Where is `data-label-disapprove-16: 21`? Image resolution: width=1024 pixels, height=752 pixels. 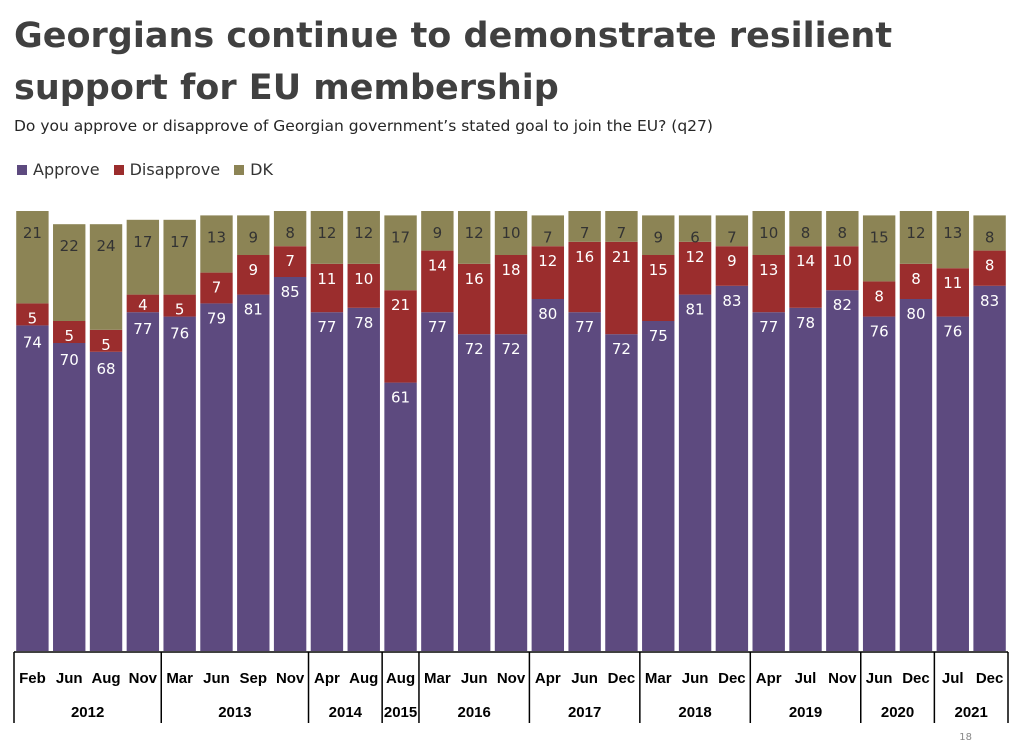 data-label-disapprove-16: 21 is located at coordinates (621, 257).